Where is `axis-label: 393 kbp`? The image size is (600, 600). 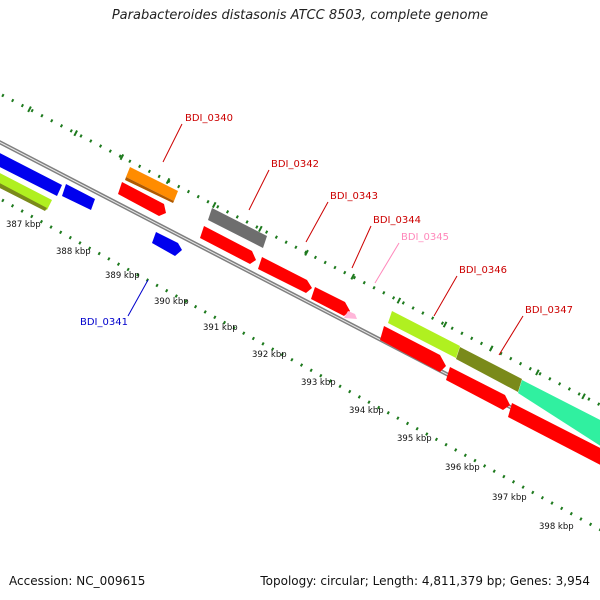 axis-label: 393 kbp is located at coordinates (318, 383).